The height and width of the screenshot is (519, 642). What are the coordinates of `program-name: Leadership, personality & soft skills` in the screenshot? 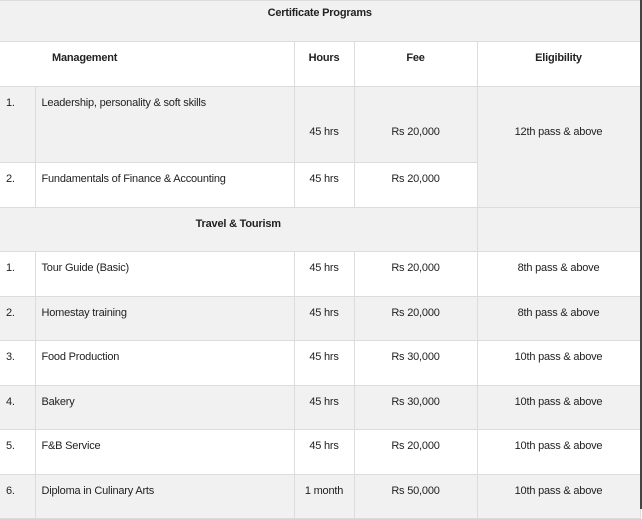 It's located at (164, 124).